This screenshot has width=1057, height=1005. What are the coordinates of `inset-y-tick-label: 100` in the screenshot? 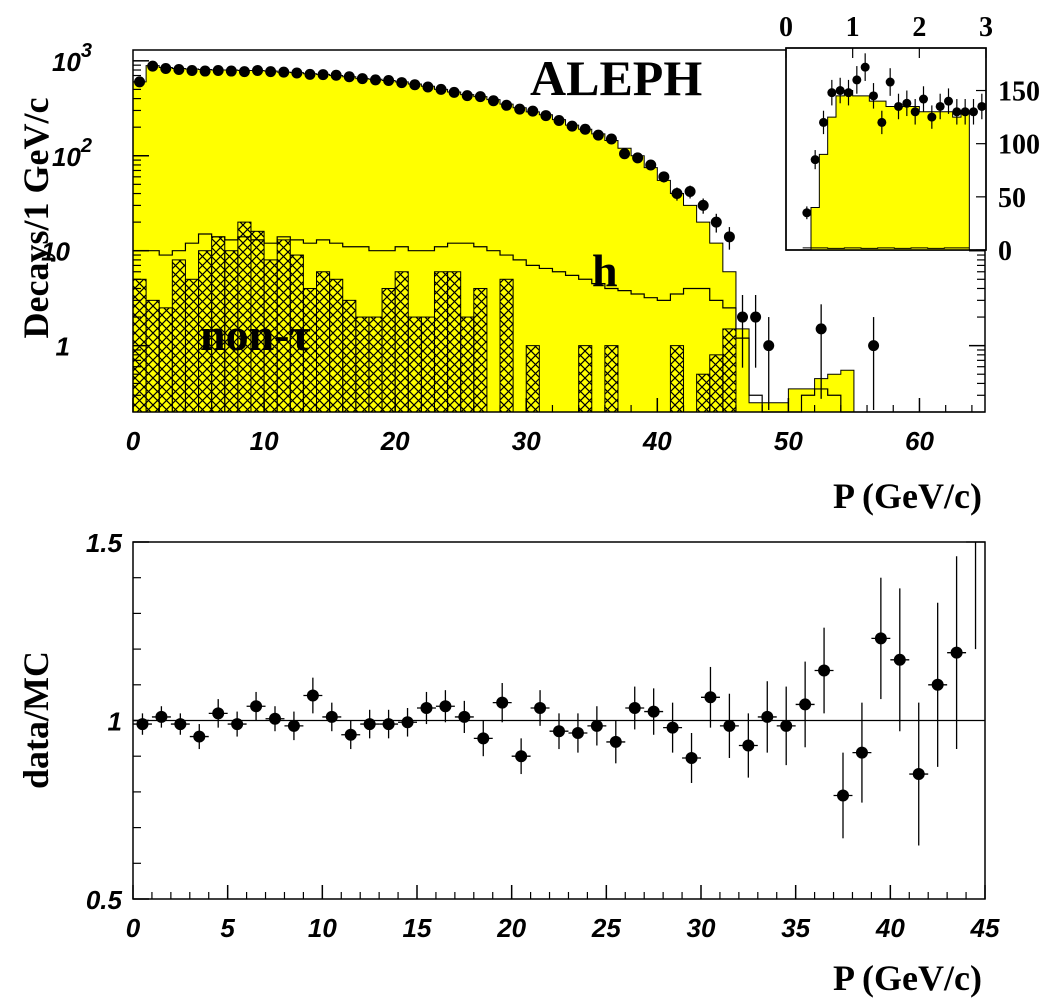 It's located at (1019, 145).